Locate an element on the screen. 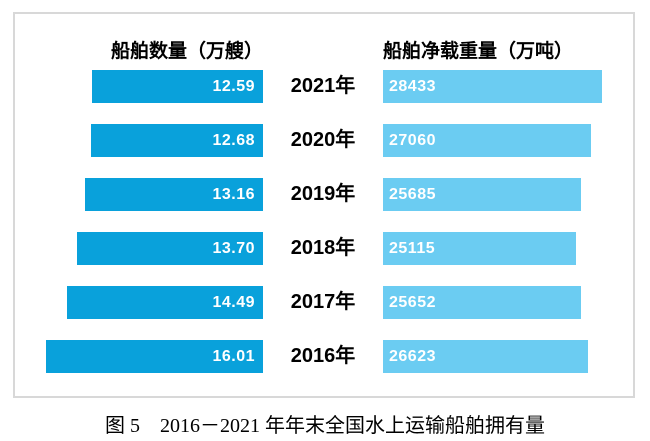  deadweight-bar: 25652 is located at coordinates (482, 302).